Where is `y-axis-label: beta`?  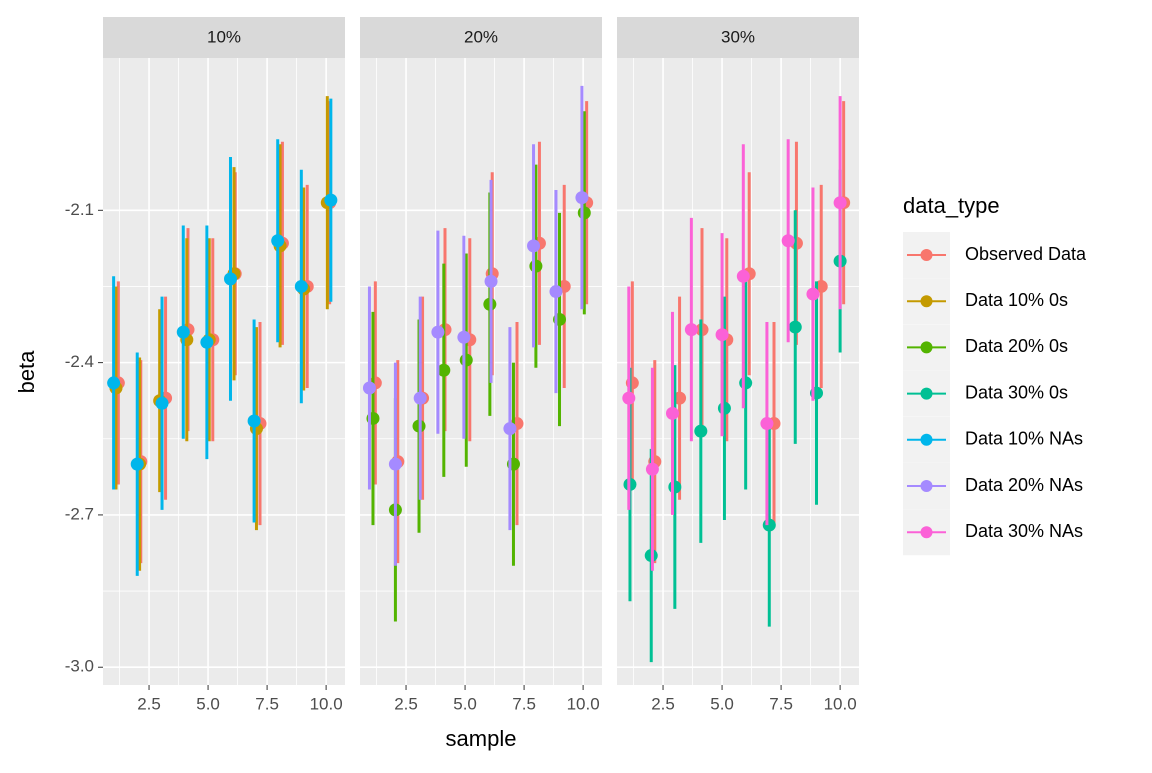 y-axis-label: beta is located at coordinates (26, 372).